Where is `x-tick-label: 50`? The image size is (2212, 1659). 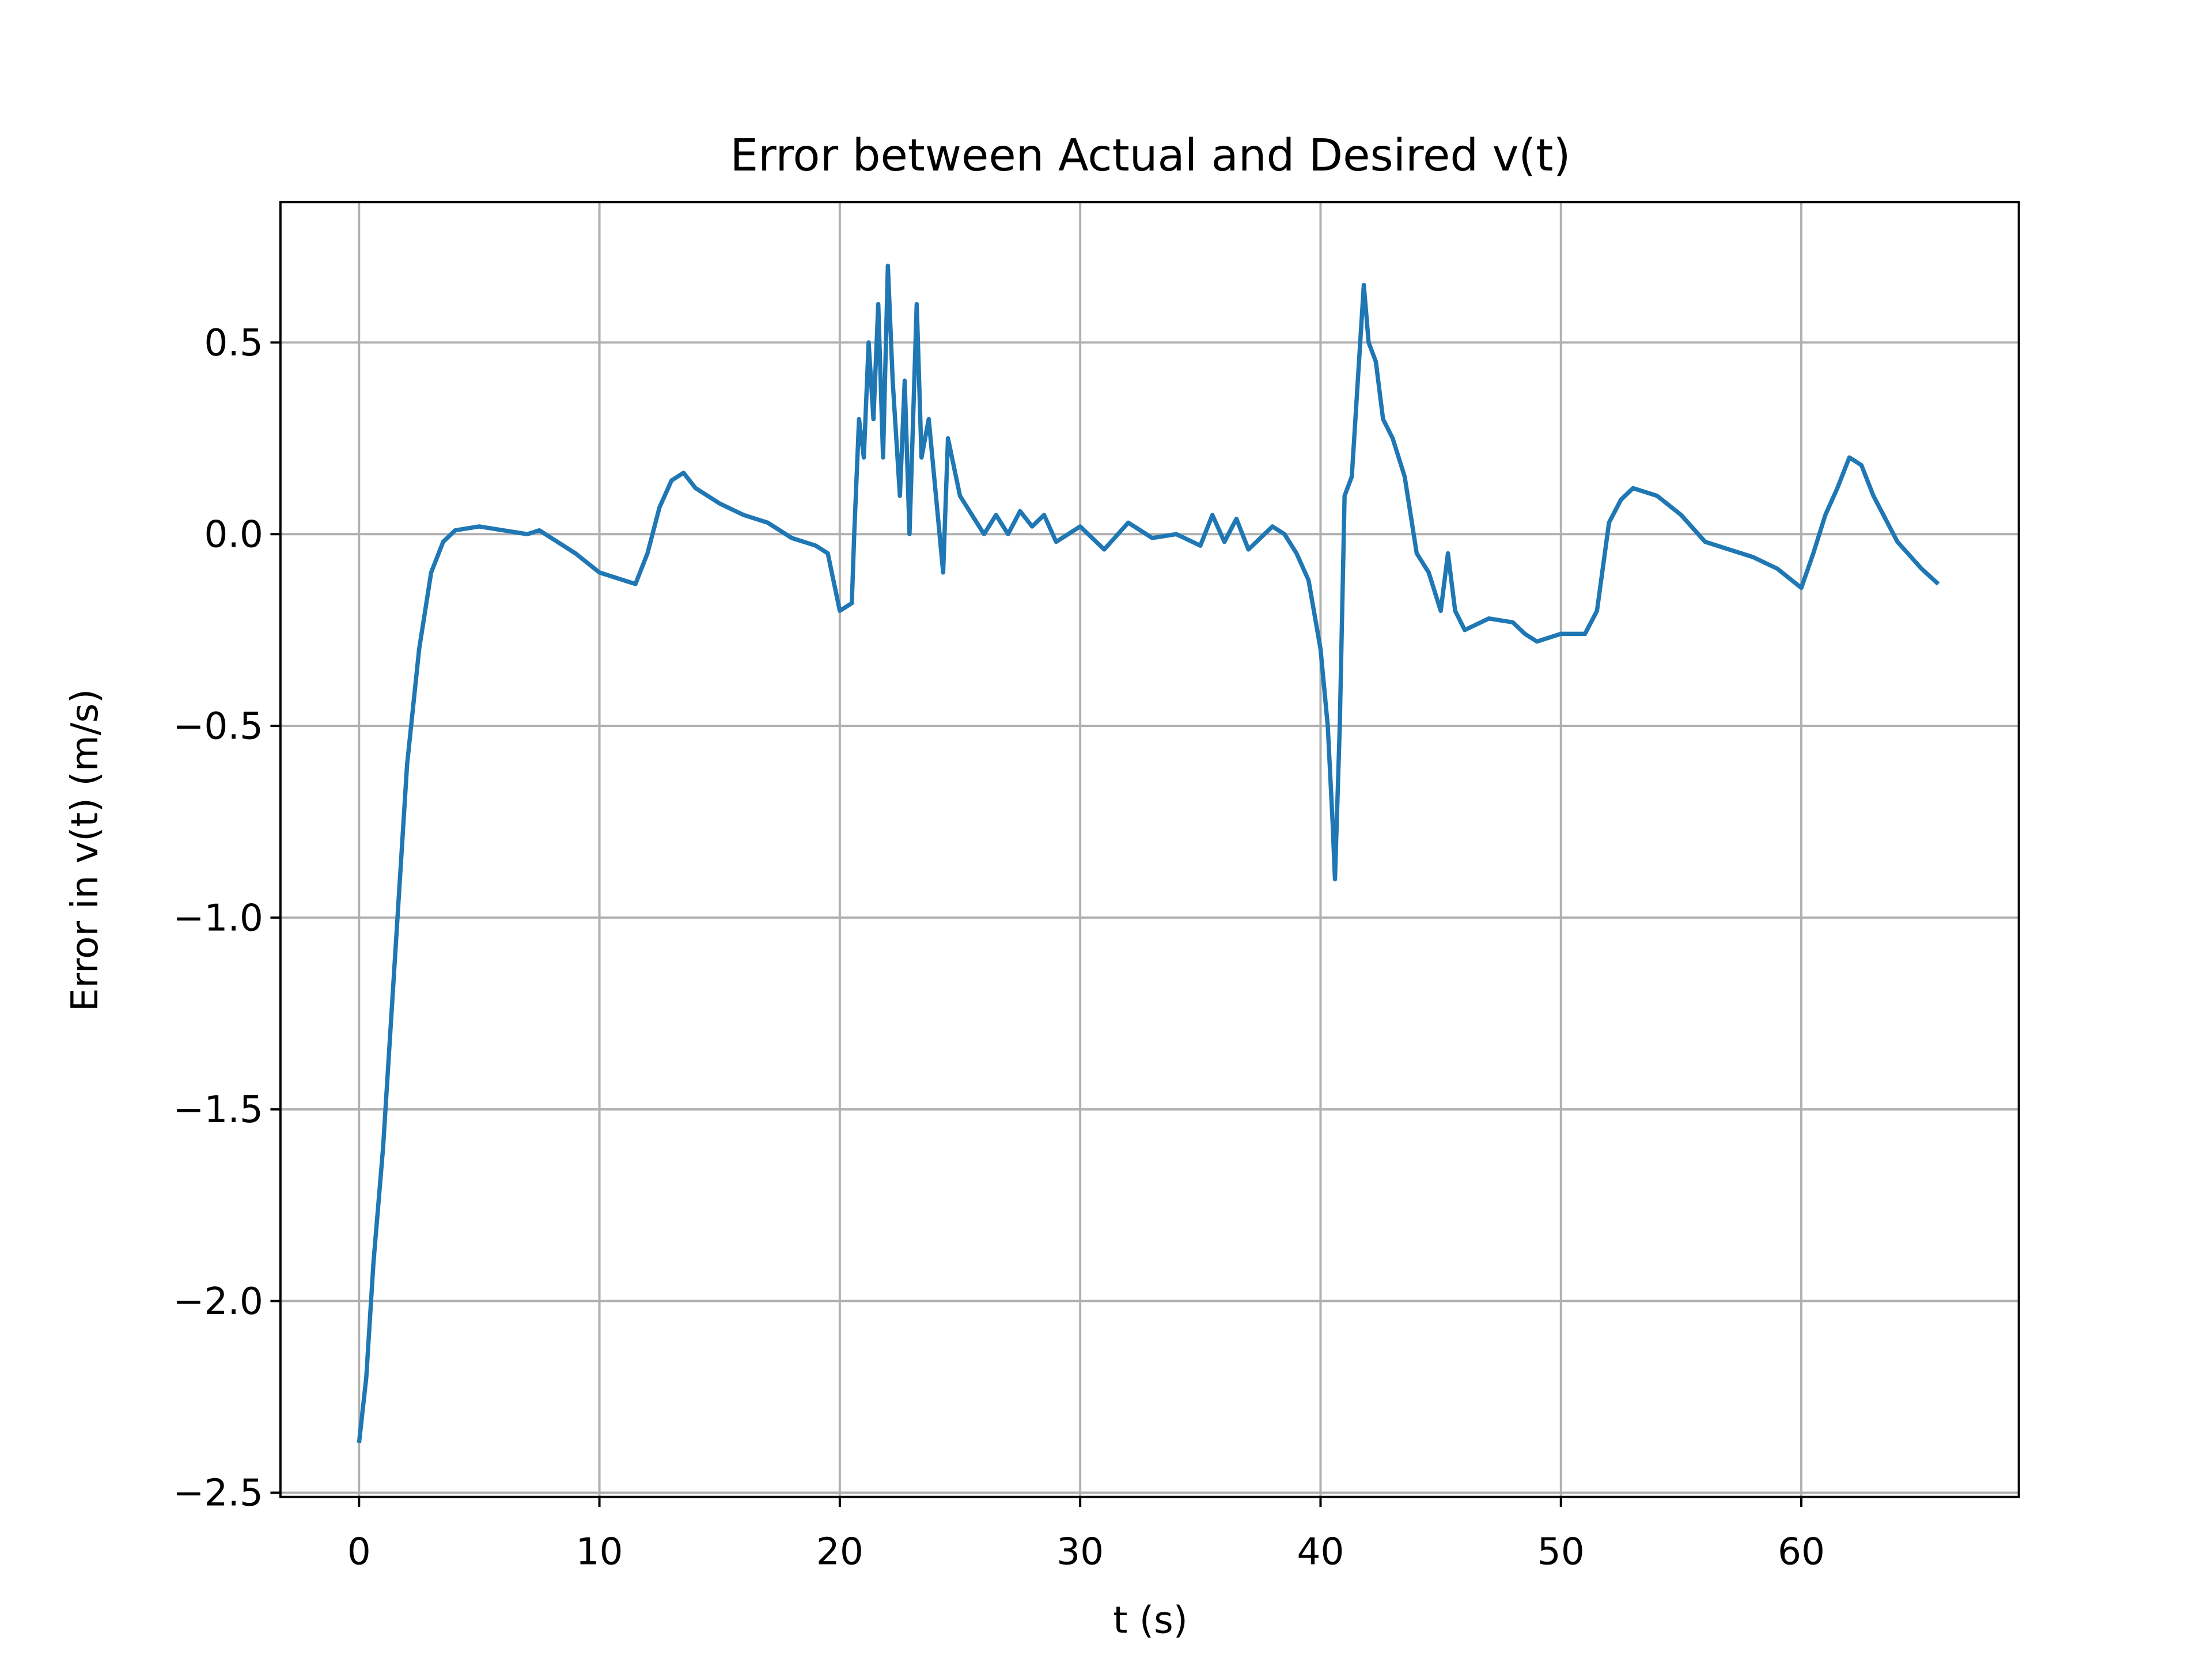 x-tick-label: 50 is located at coordinates (1561, 1551).